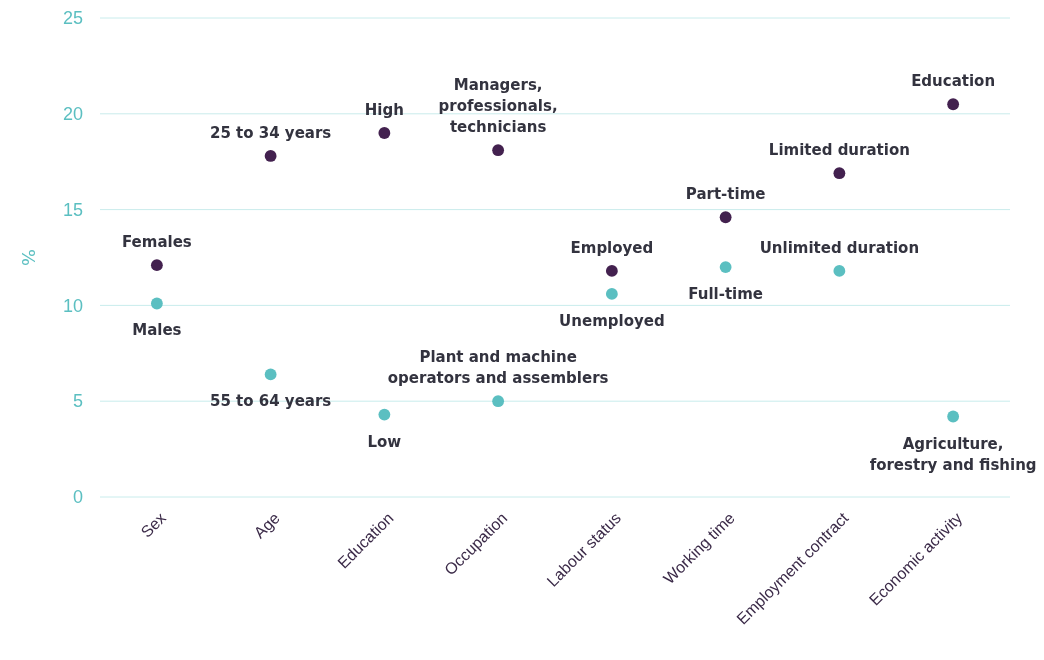 This screenshot has width=1044, height=660. I want to click on annotation: Agriculture, forestry and fishing, so click(953, 454).